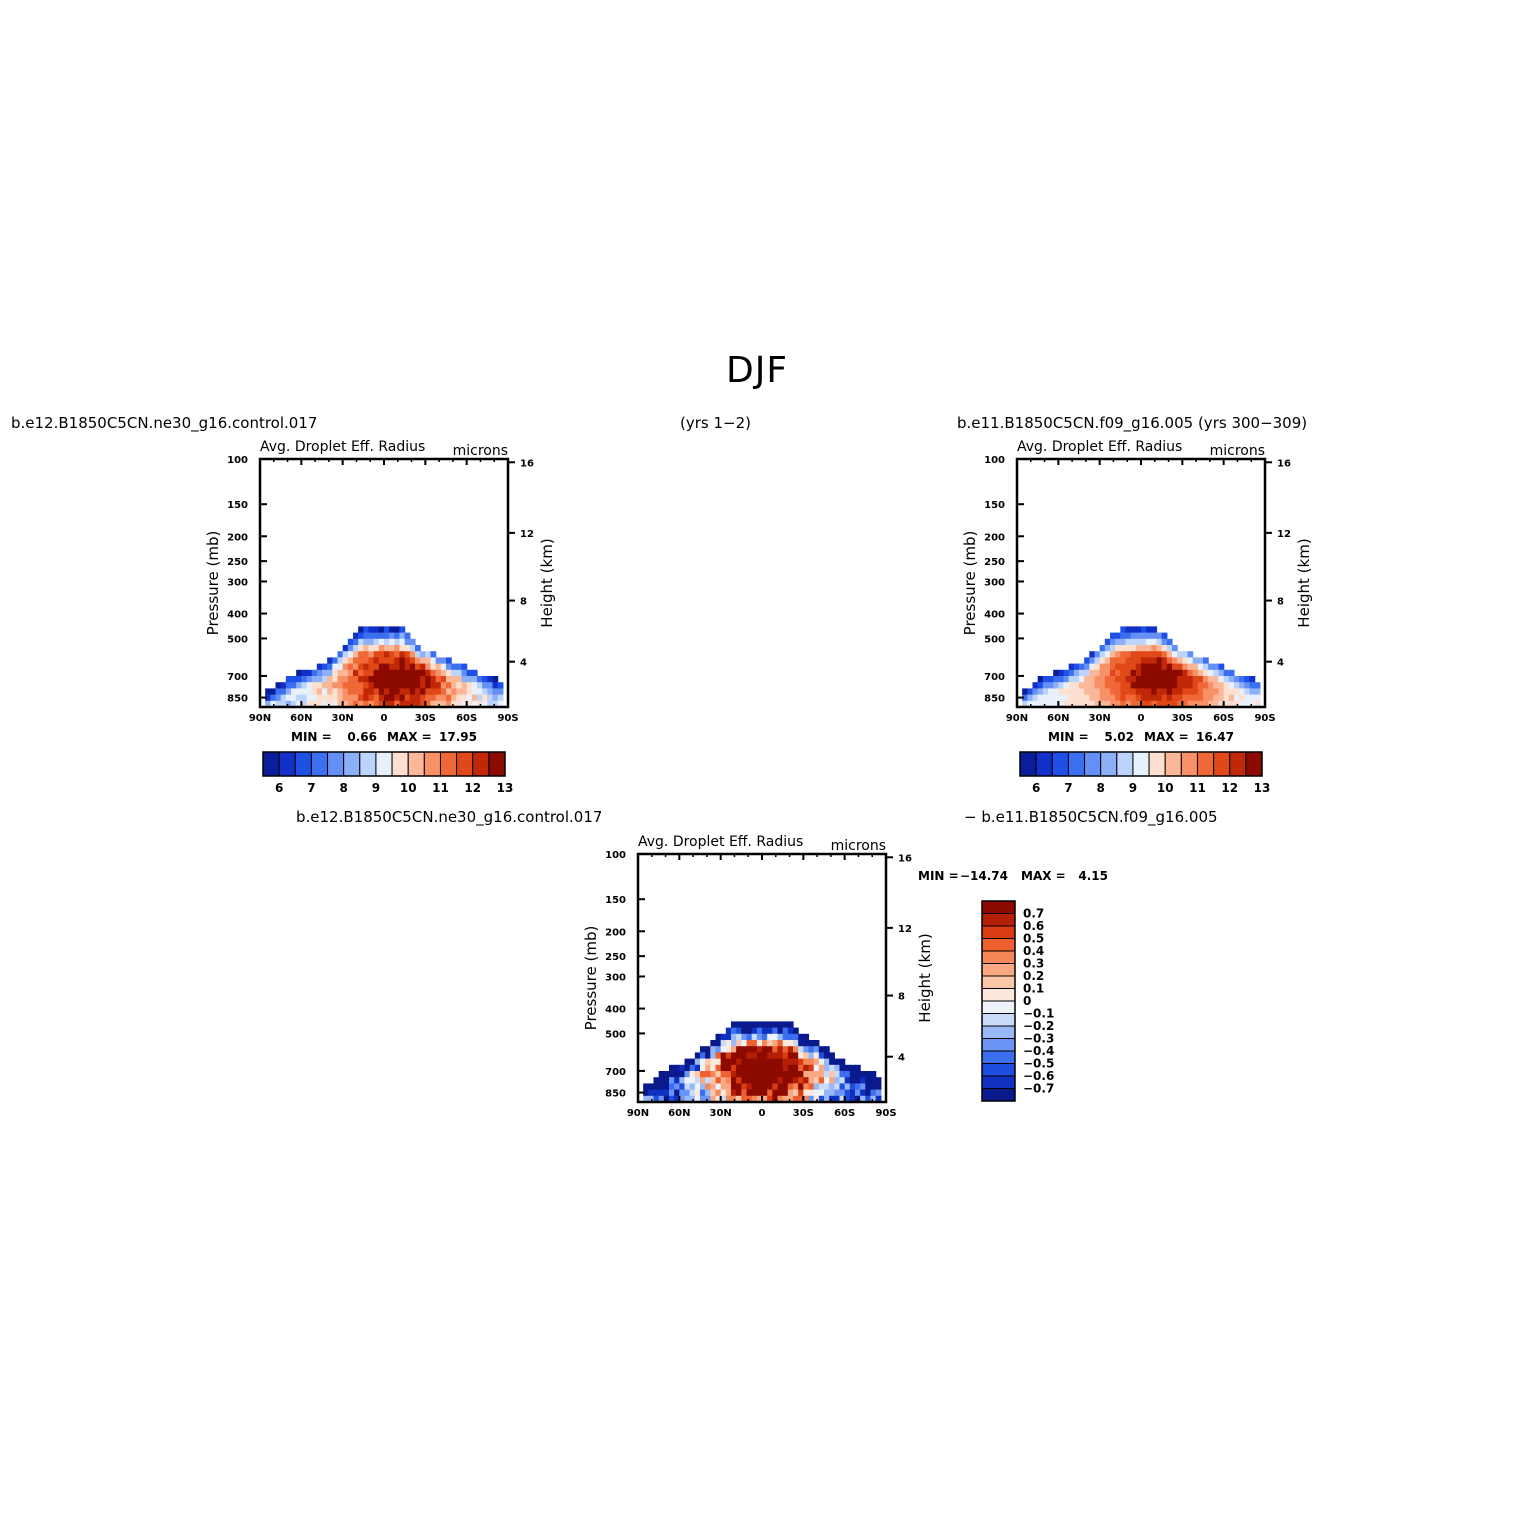 Image resolution: width=1525 pixels, height=1525 pixels. I want to click on y-right-tick-label: 12, so click(1284, 534).